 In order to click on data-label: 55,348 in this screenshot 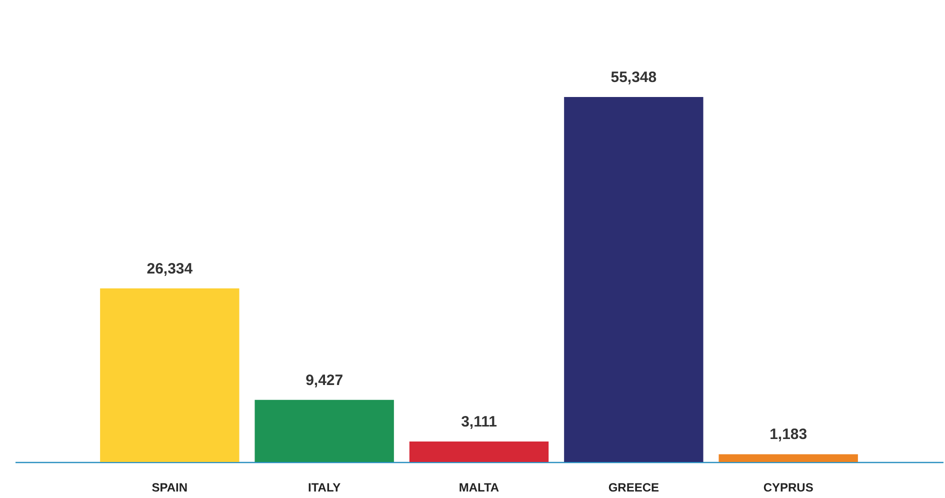, I will do `click(633, 77)`.